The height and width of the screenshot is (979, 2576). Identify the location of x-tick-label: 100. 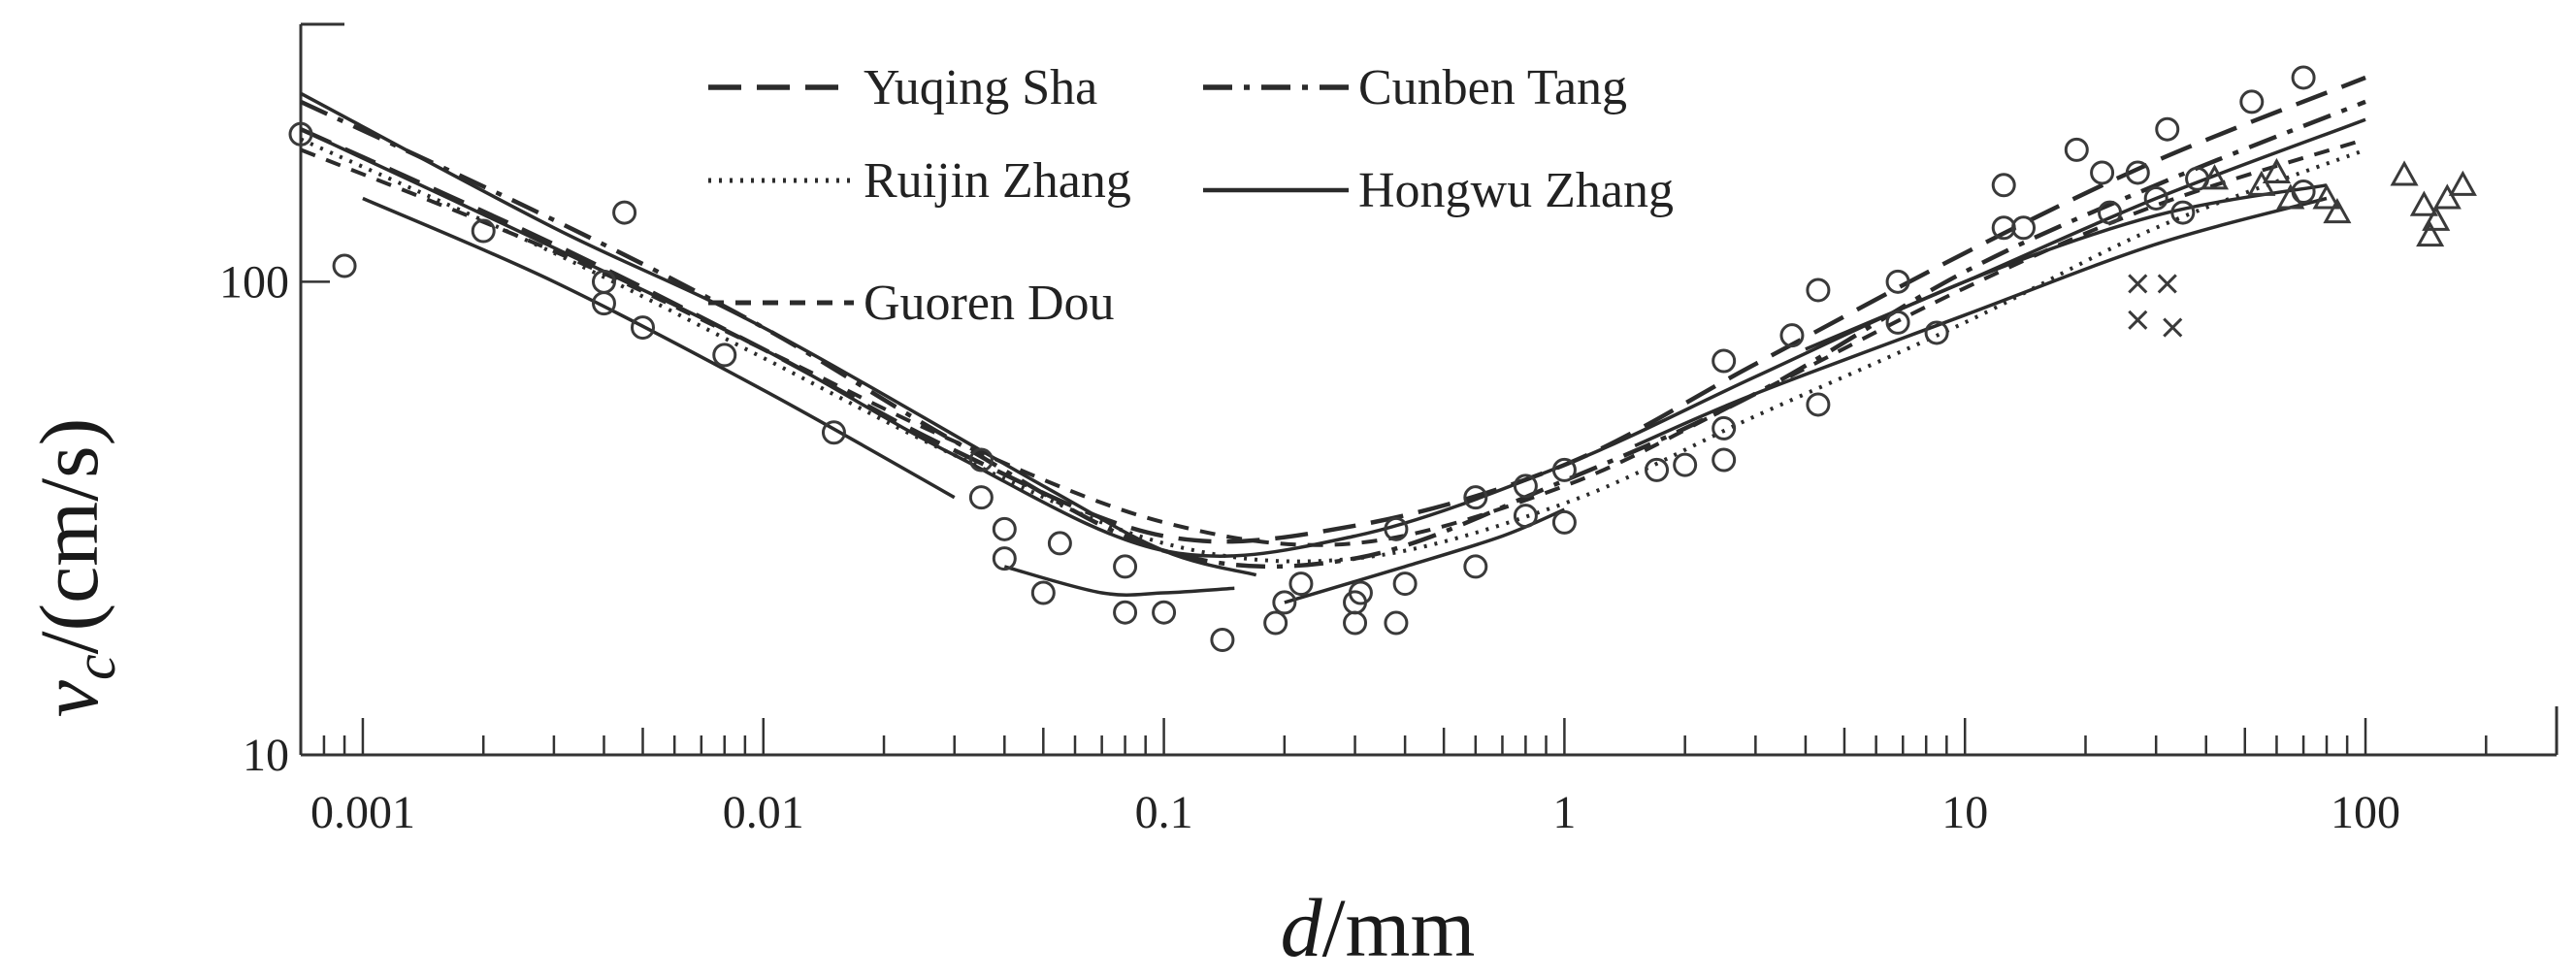
(2366, 813).